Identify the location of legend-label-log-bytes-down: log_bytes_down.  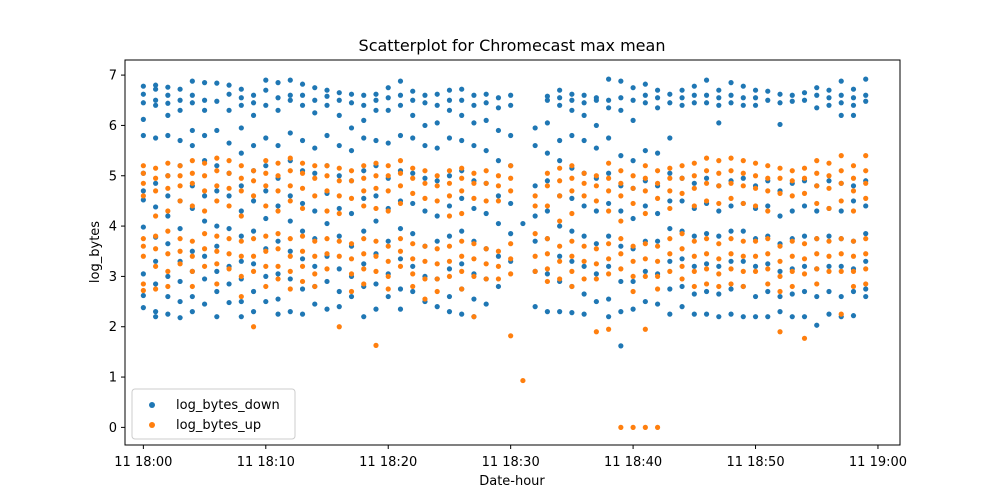
(228, 405).